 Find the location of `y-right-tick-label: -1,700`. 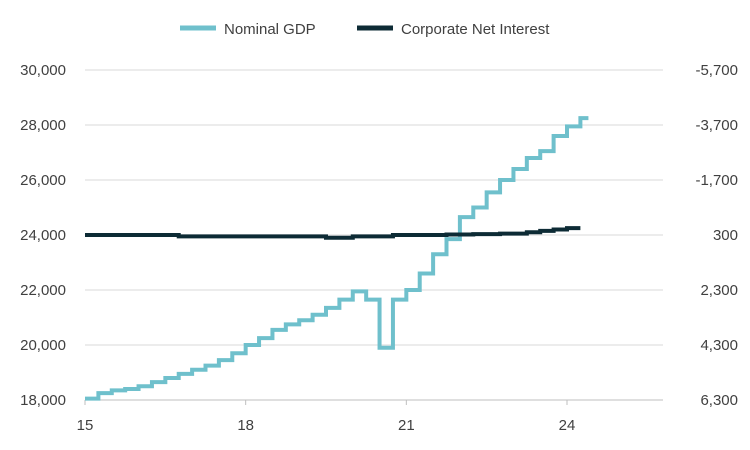

y-right-tick-label: -1,700 is located at coordinates (716, 180).